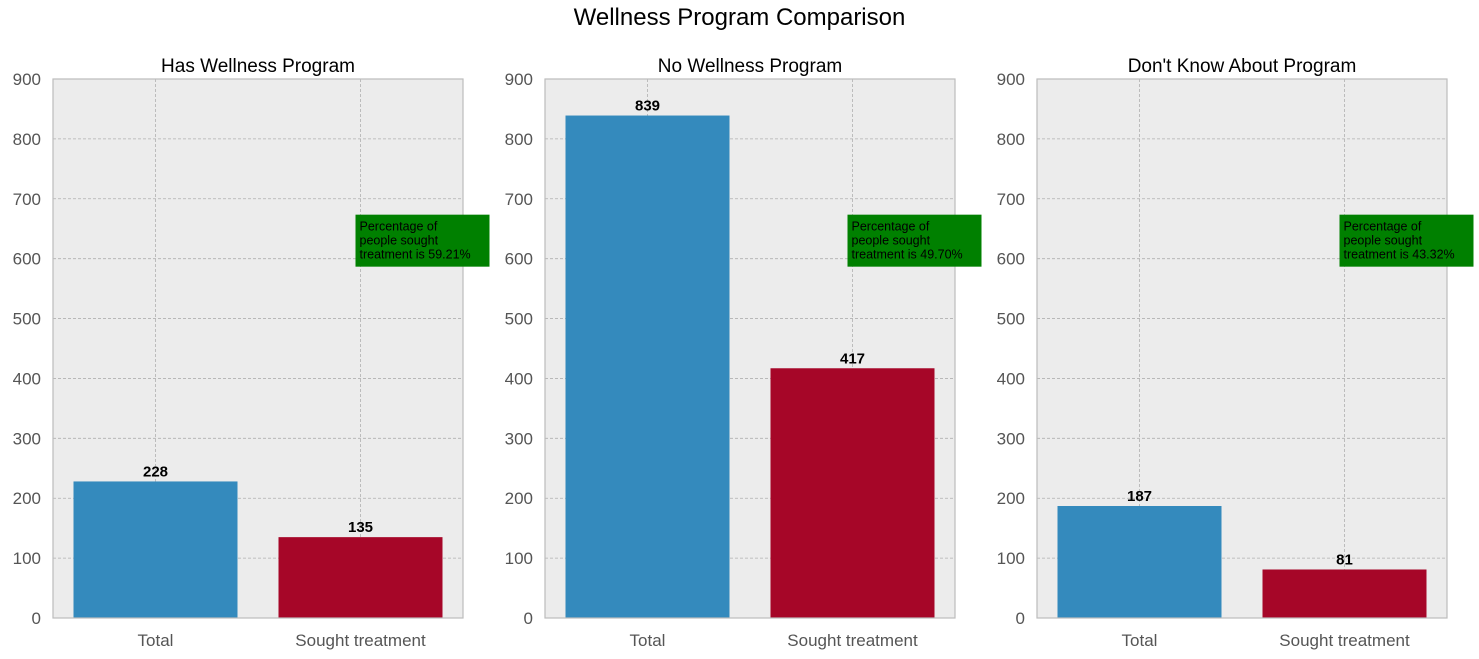 The image size is (1479, 659). Describe the element at coordinates (258, 66) in the screenshot. I see `panel-title: Has Wellness Program` at that location.